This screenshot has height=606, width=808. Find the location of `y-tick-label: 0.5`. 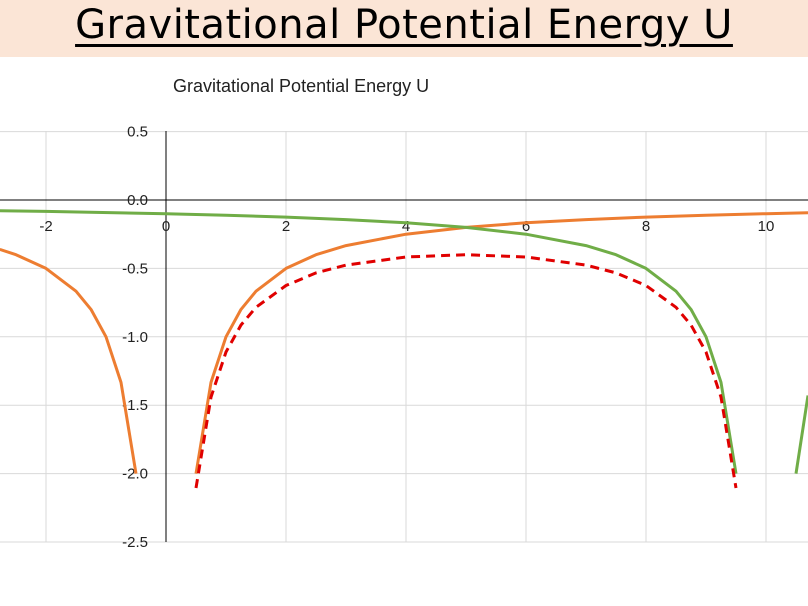

y-tick-label: 0.5 is located at coordinates (137, 132).